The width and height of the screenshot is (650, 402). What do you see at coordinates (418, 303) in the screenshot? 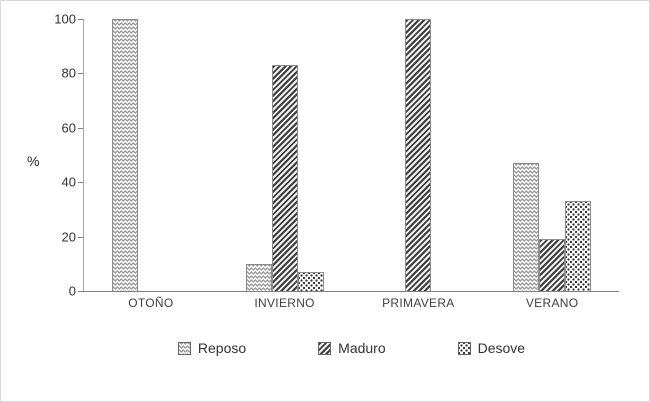
I see `x-axis-label-primavera: PRIMAVERA` at bounding box center [418, 303].